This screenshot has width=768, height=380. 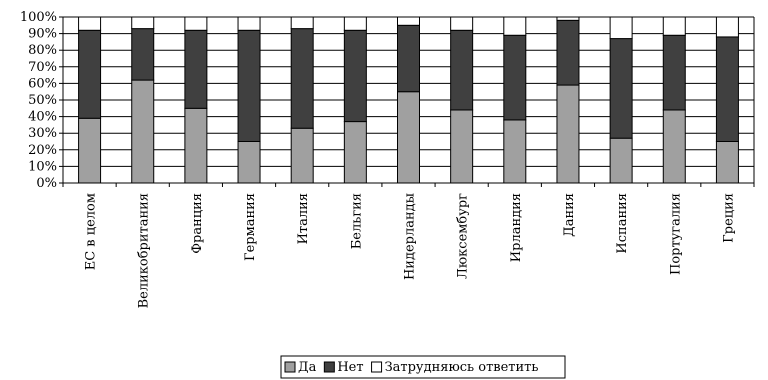 I want to click on category-label: Франция, so click(x=197, y=223).